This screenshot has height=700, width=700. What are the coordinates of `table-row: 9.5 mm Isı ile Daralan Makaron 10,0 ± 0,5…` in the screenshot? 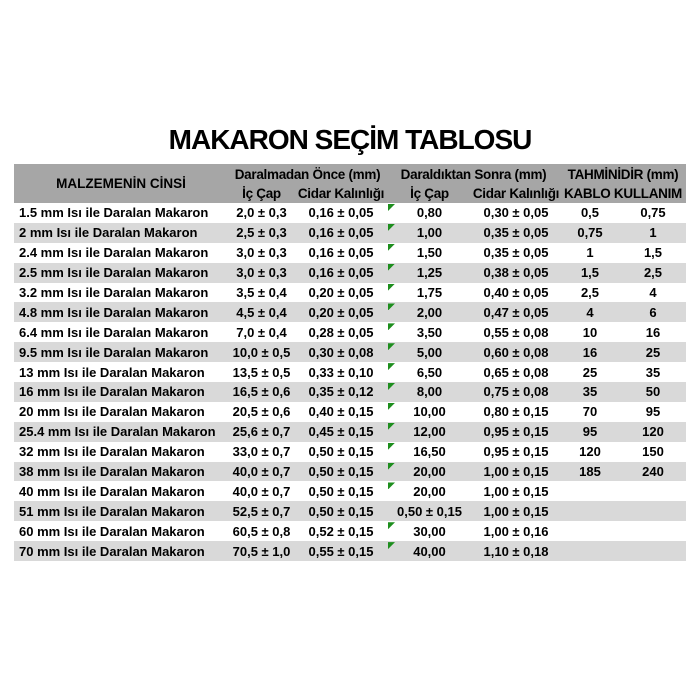 It's located at (350, 352).